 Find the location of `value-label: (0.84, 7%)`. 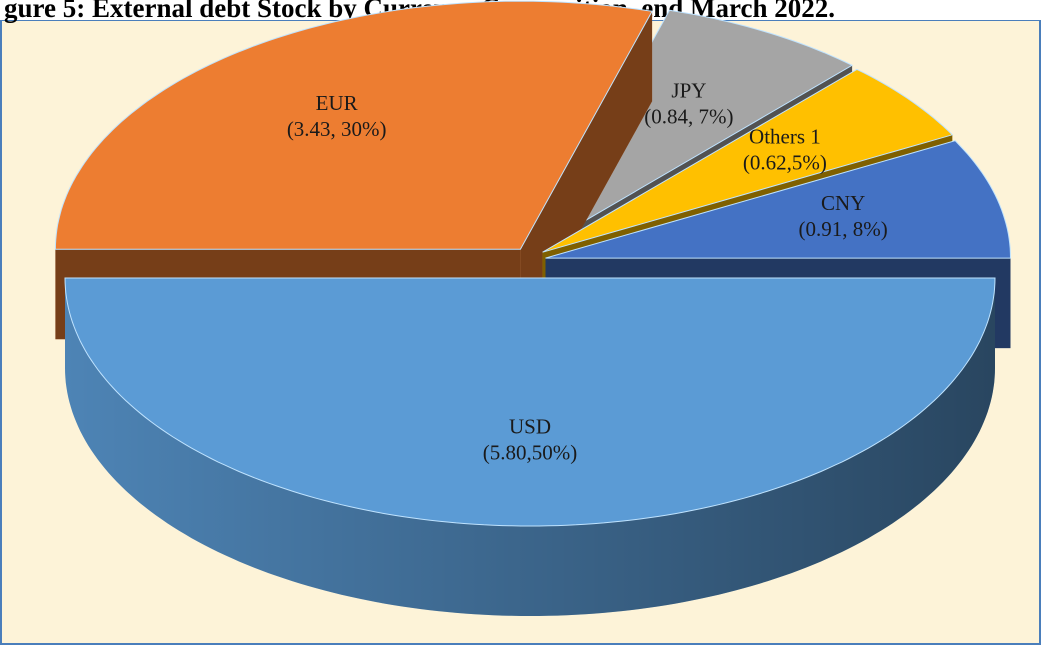

value-label: (0.84, 7%) is located at coordinates (688, 117).